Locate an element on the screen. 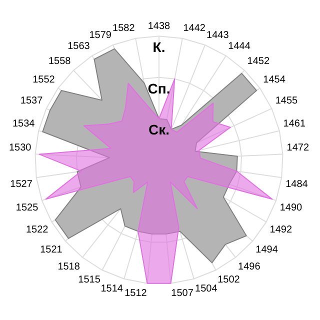  spoke-label: 1443 is located at coordinates (218, 36).